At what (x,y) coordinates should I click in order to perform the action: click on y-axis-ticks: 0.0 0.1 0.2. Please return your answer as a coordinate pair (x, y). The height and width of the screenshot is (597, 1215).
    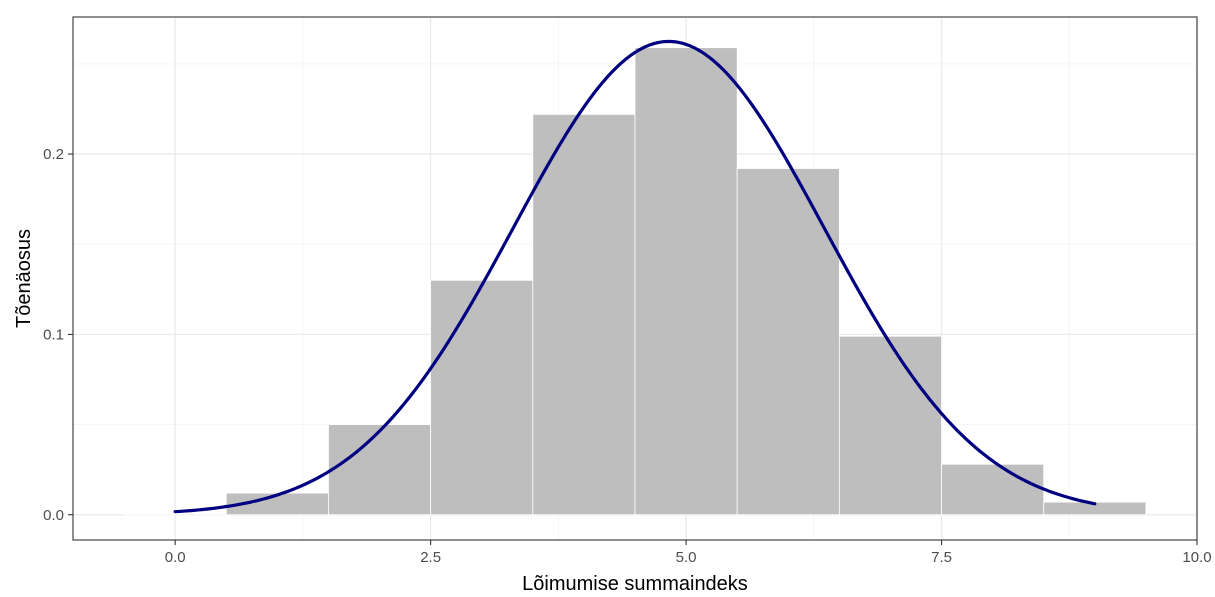
    Looking at the image, I should click on (58, 335).